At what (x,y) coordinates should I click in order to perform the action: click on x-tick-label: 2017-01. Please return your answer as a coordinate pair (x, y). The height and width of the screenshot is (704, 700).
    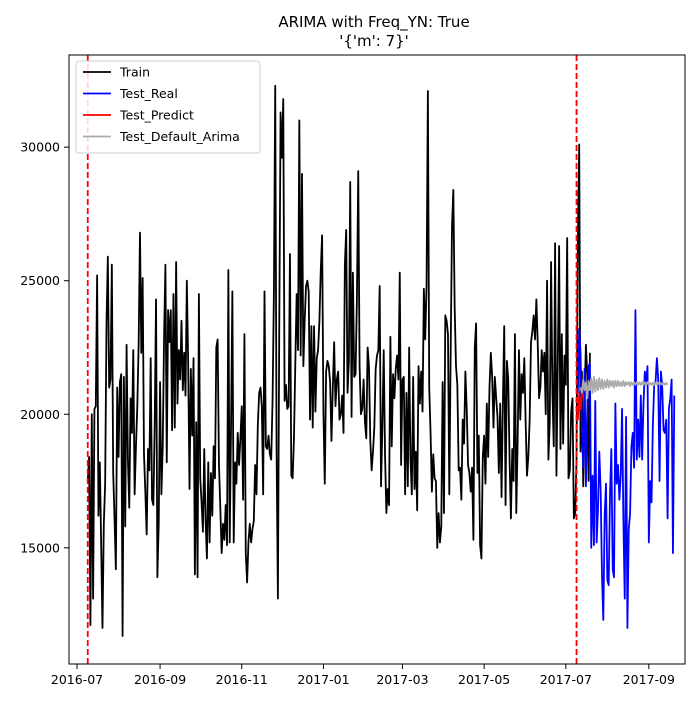
    Looking at the image, I should click on (323, 679).